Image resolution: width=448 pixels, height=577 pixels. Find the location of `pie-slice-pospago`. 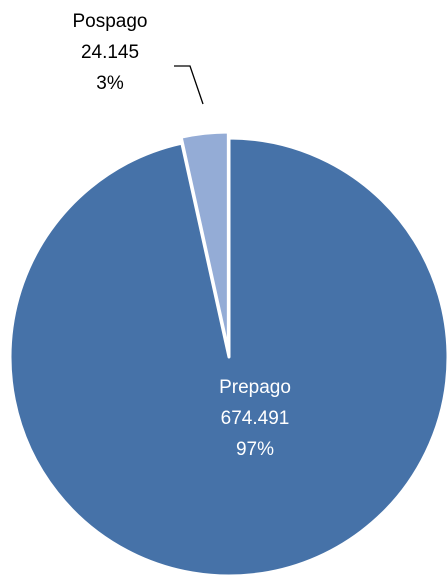

pie-slice-pospago is located at coordinates (204, 241).